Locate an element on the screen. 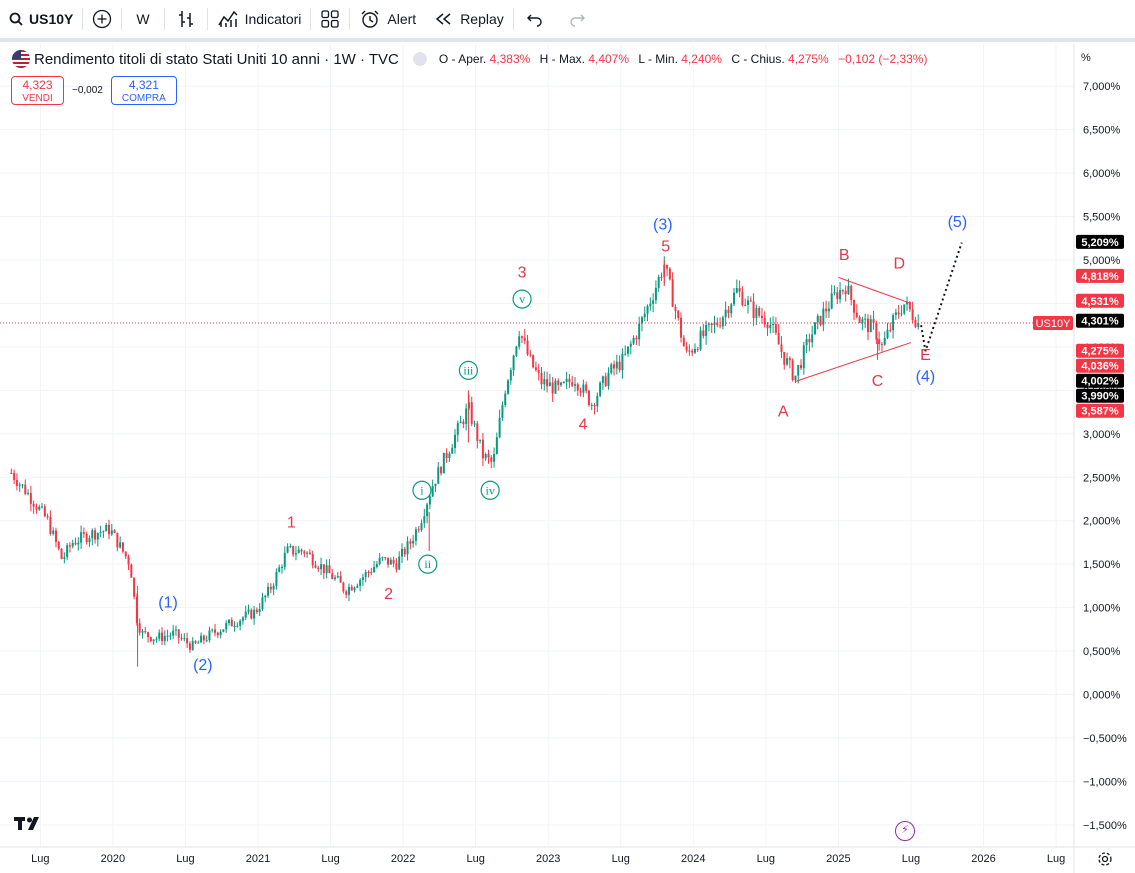 Image resolution: width=1135 pixels, height=873 pixels. open-value: 4,383% is located at coordinates (510, 59).